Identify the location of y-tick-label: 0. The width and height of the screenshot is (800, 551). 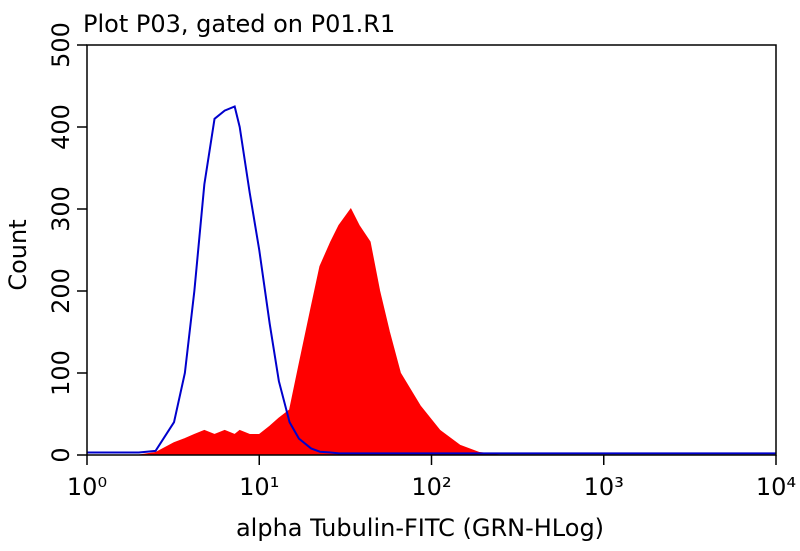
(61, 454).